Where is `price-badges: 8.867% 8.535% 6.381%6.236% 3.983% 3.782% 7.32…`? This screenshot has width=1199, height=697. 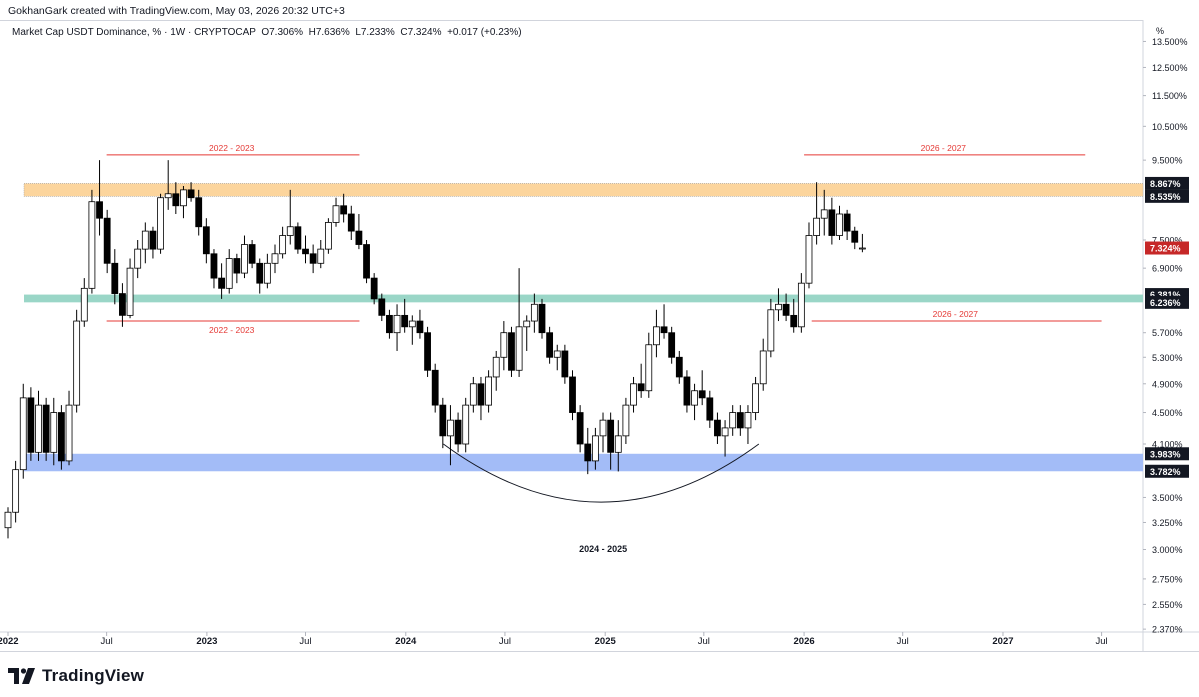
price-badges: 8.867% 8.535% 6.381%6.236% 3.983% 3.782% 7.32… is located at coordinates (1167, 327).